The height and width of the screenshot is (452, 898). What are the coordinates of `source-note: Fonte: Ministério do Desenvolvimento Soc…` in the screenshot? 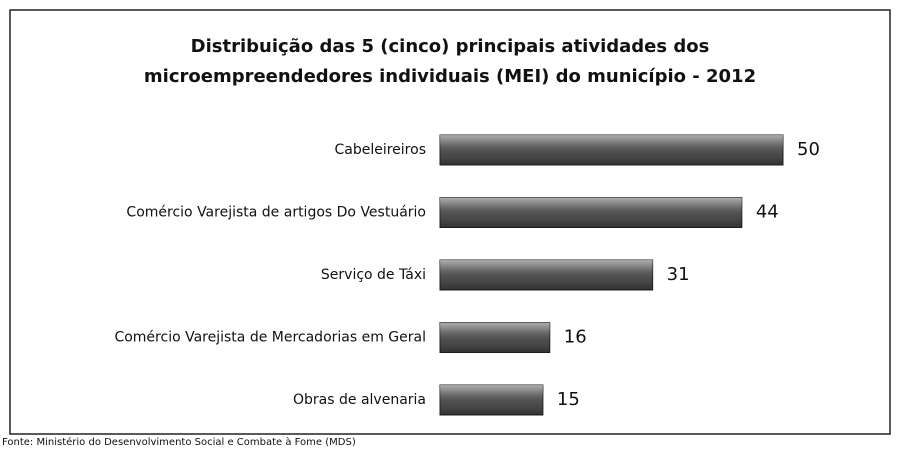 It's located at (179, 442).